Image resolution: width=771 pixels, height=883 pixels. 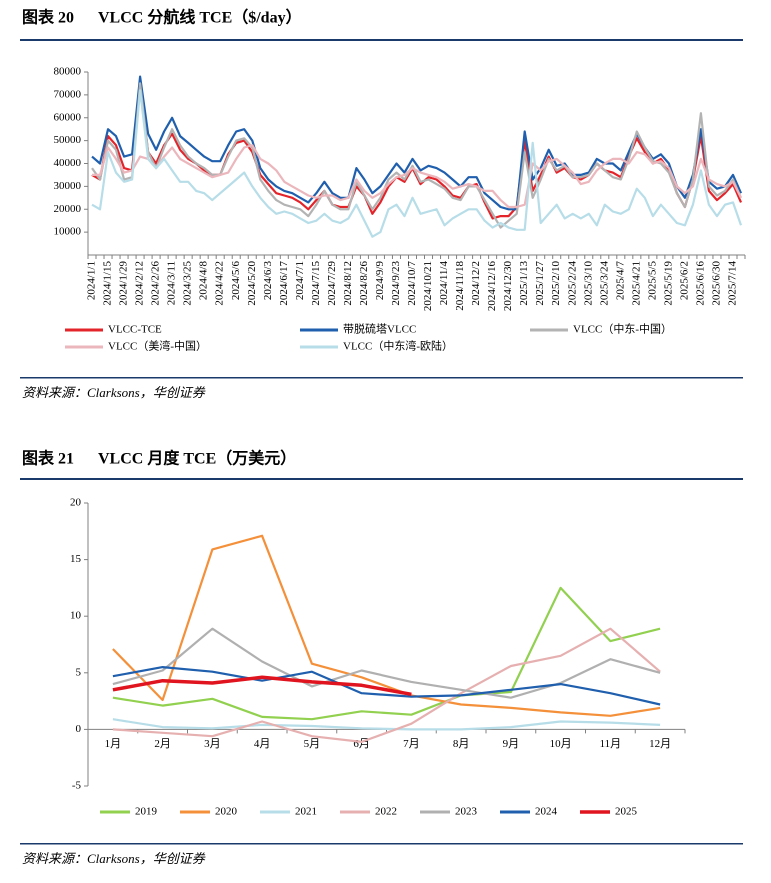 I want to click on x-tick-label: 2024/7/1, so click(x=300, y=280).